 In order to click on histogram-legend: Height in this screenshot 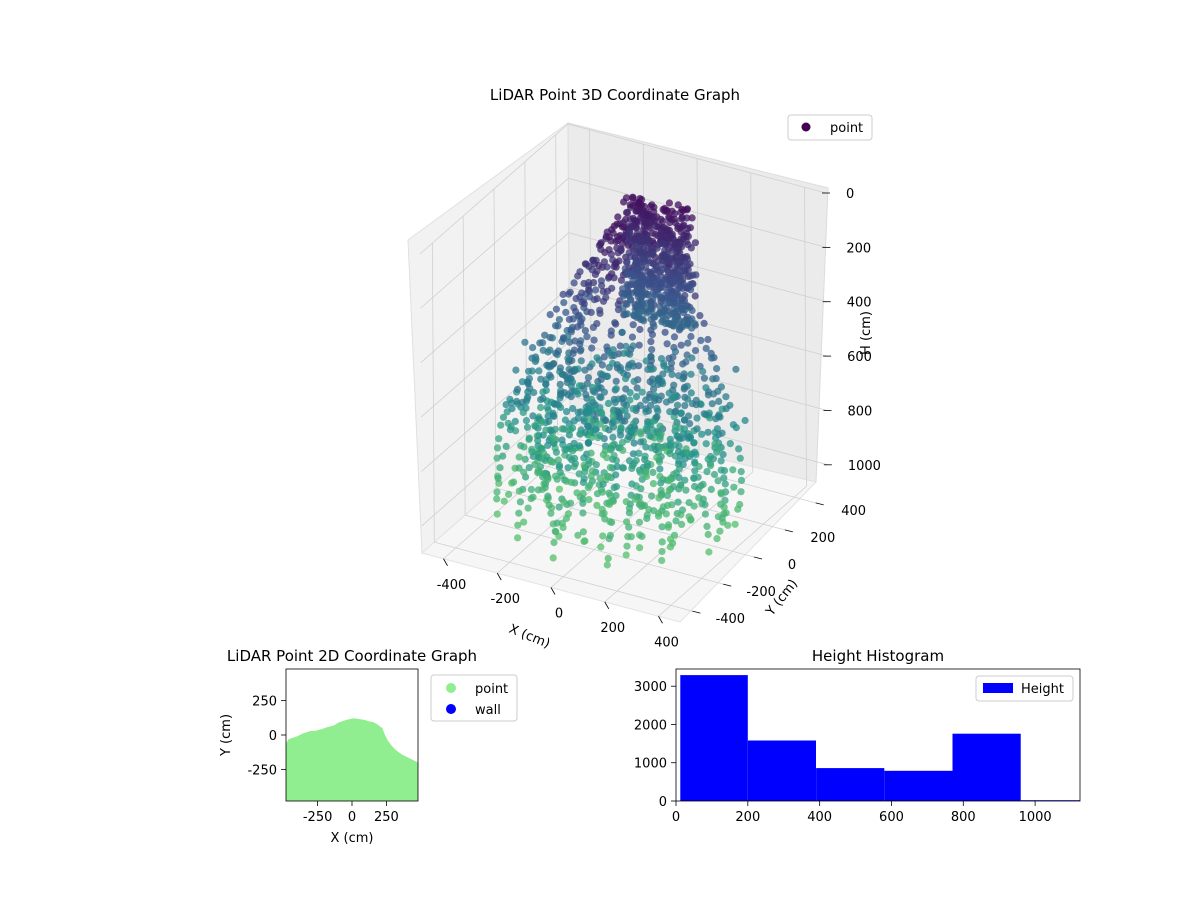, I will do `click(1024, 688)`.